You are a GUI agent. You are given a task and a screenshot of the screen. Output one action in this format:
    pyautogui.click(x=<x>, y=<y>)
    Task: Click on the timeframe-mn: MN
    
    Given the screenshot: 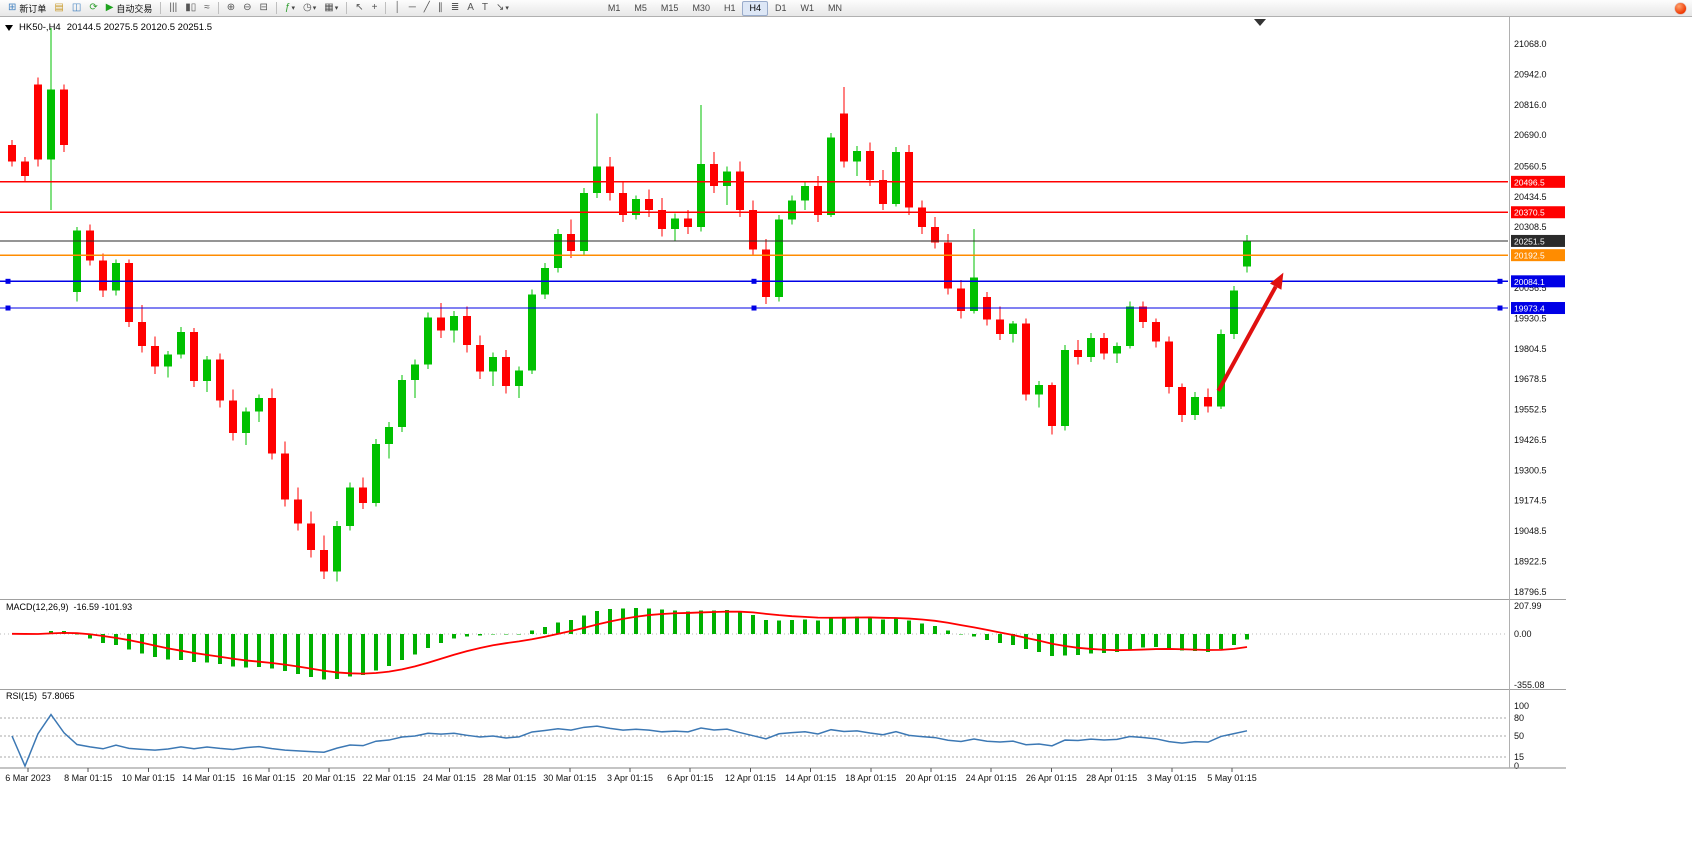 What is the action you would take?
    pyautogui.click(x=835, y=8)
    